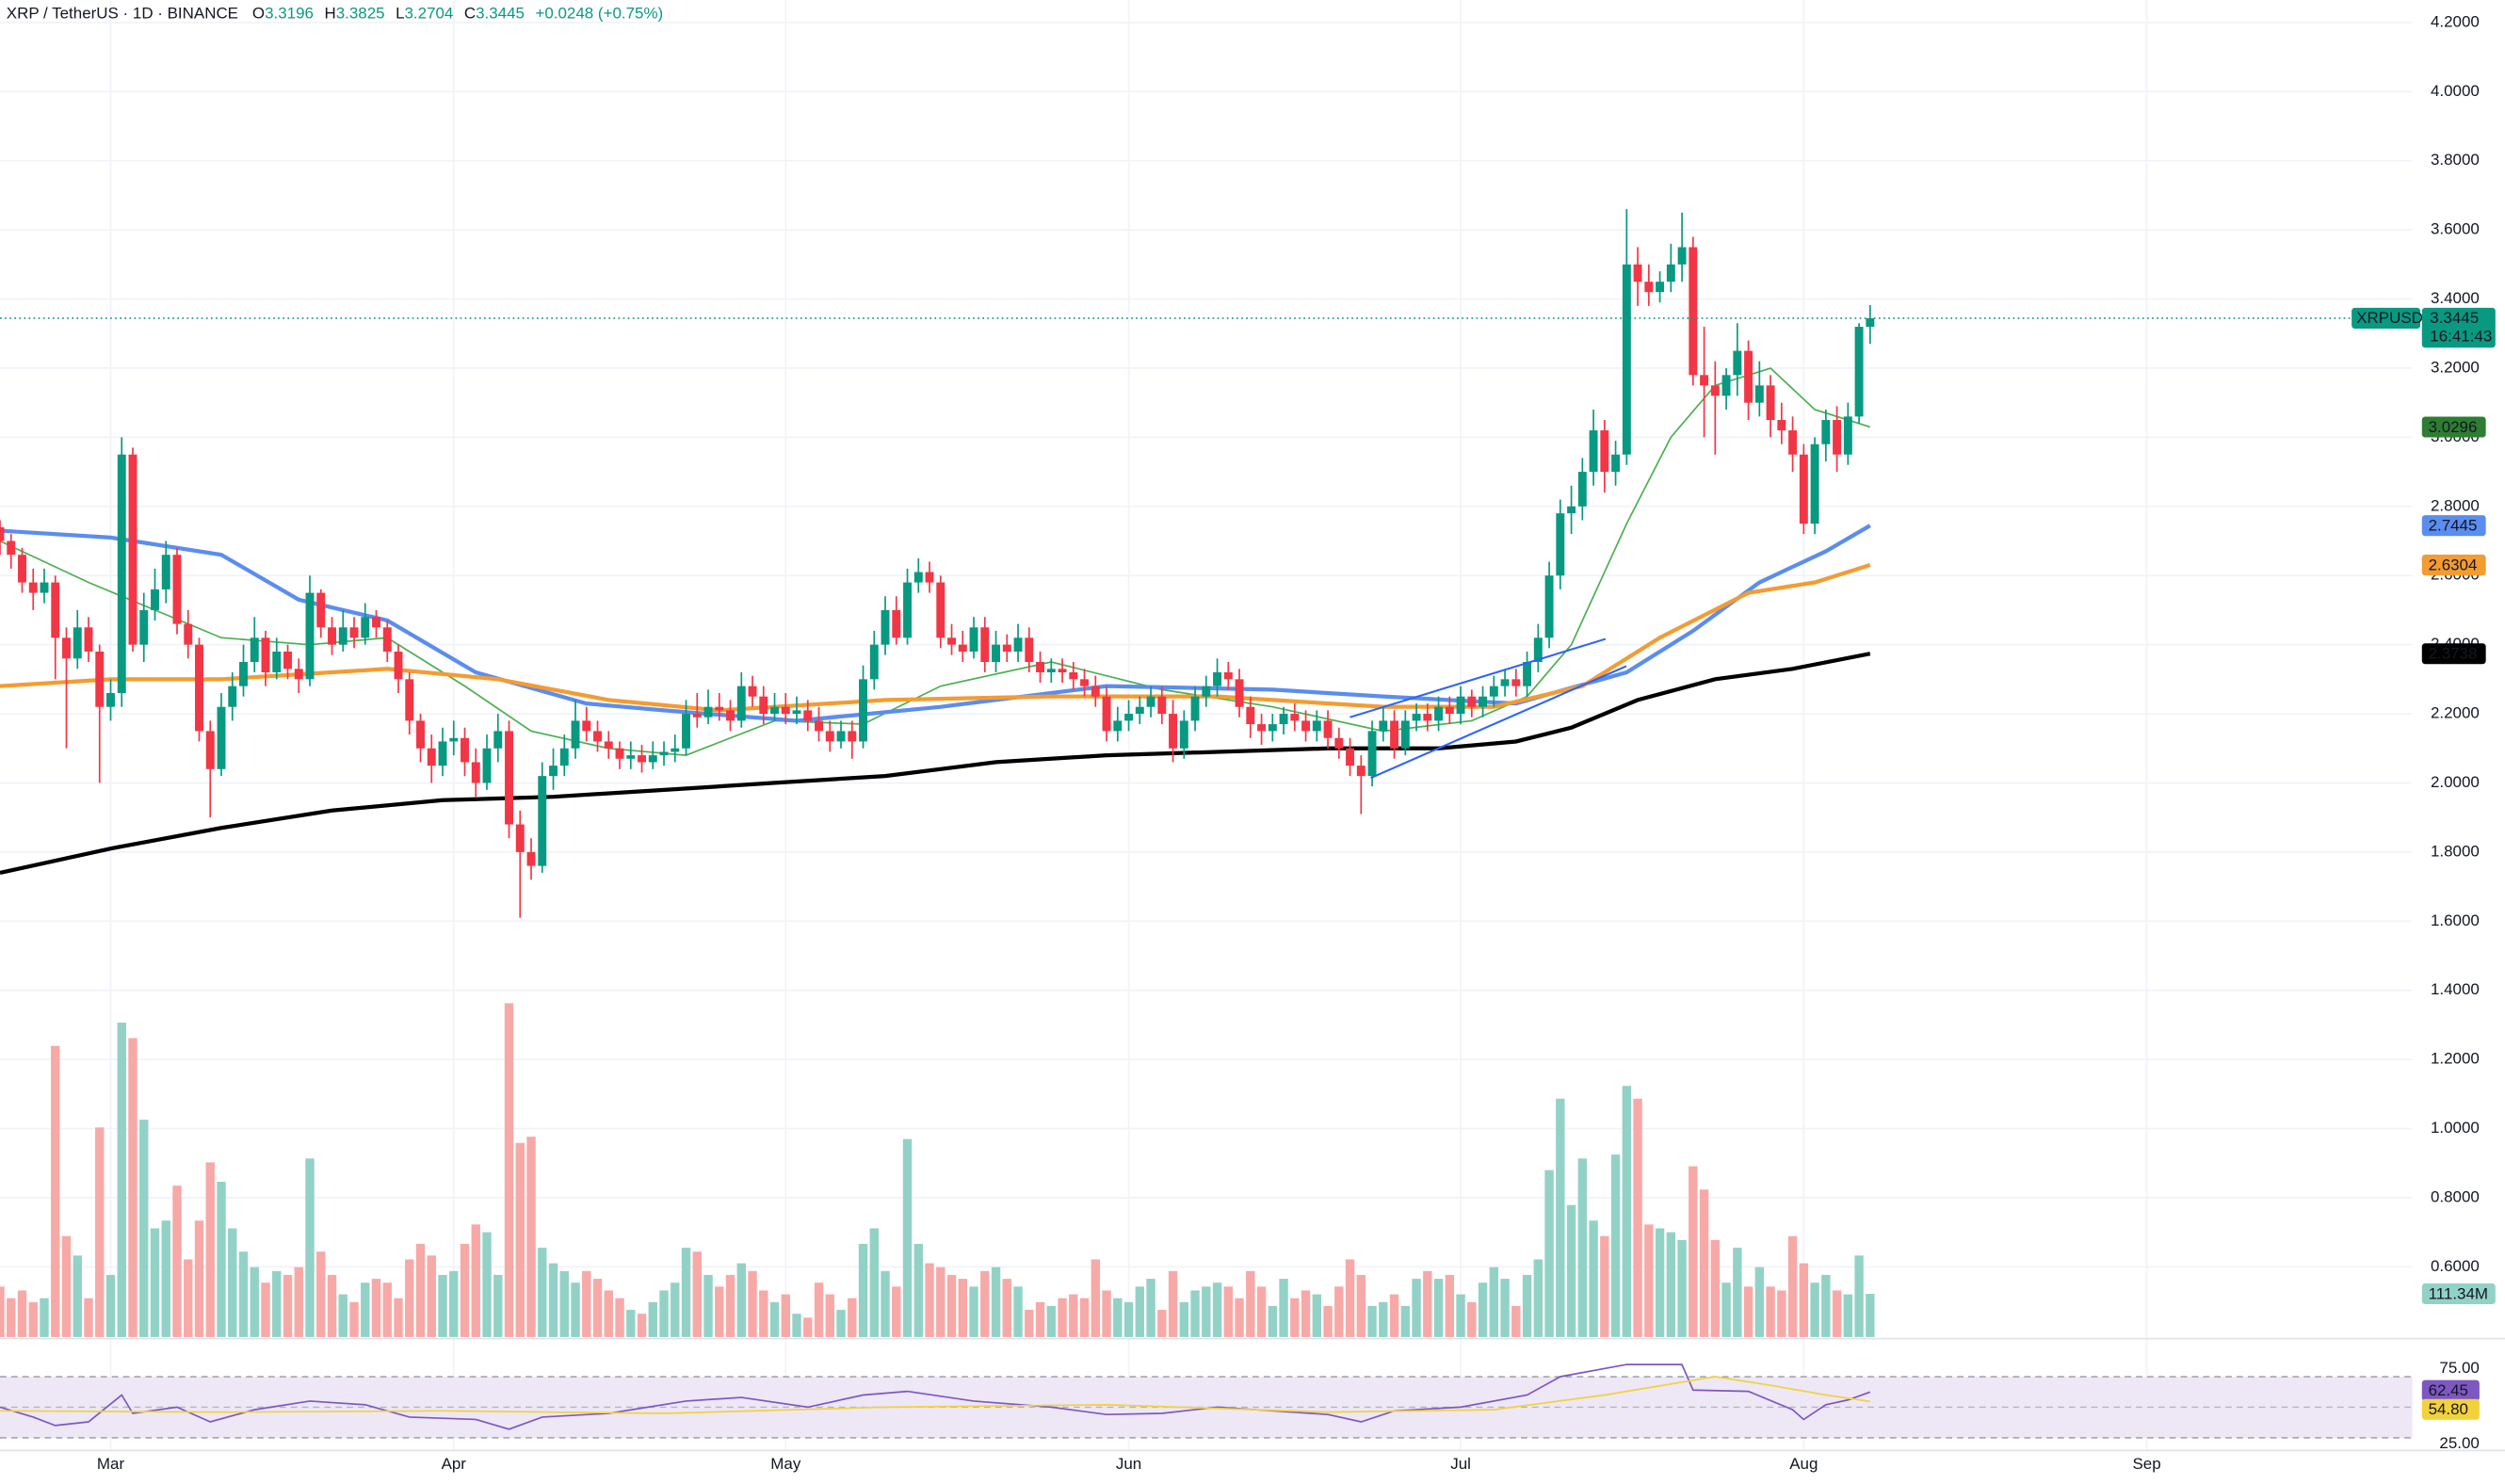 The height and width of the screenshot is (1484, 2505). I want to click on trend-line, so click(1478, 678).